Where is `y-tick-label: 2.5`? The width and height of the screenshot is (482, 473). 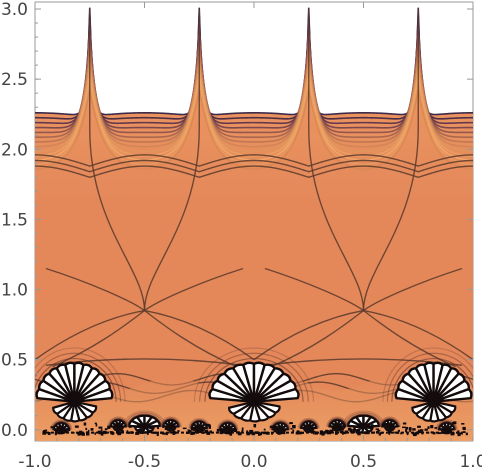
y-tick-label: 2.5 is located at coordinates (14, 80).